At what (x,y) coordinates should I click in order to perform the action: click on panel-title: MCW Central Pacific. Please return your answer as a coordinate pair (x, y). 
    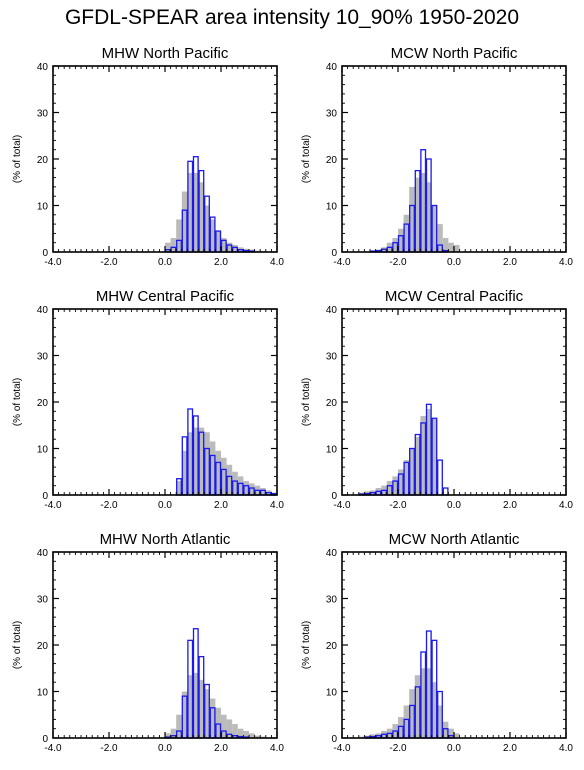
    Looking at the image, I should click on (454, 296).